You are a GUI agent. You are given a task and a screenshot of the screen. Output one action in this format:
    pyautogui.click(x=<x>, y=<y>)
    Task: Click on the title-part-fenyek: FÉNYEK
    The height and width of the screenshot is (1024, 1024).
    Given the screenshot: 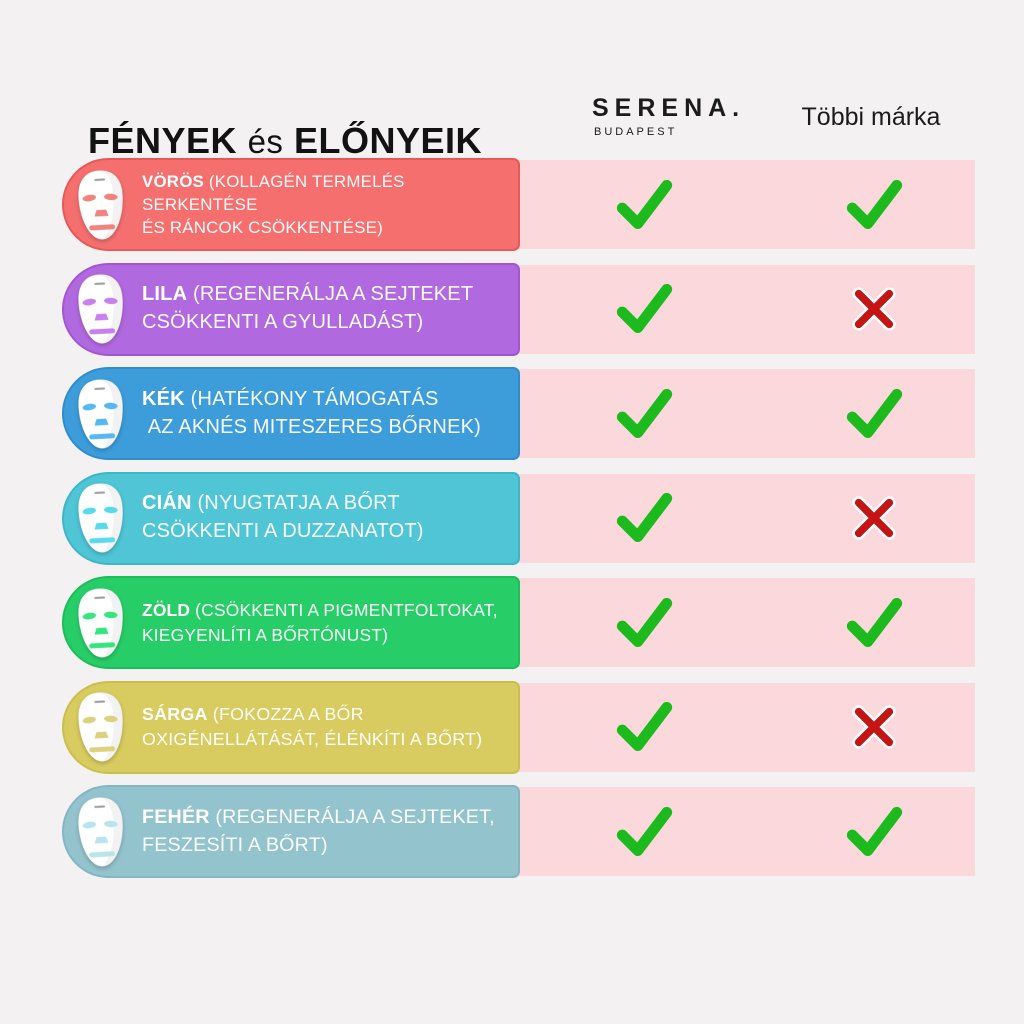 What is the action you would take?
    pyautogui.click(x=163, y=141)
    